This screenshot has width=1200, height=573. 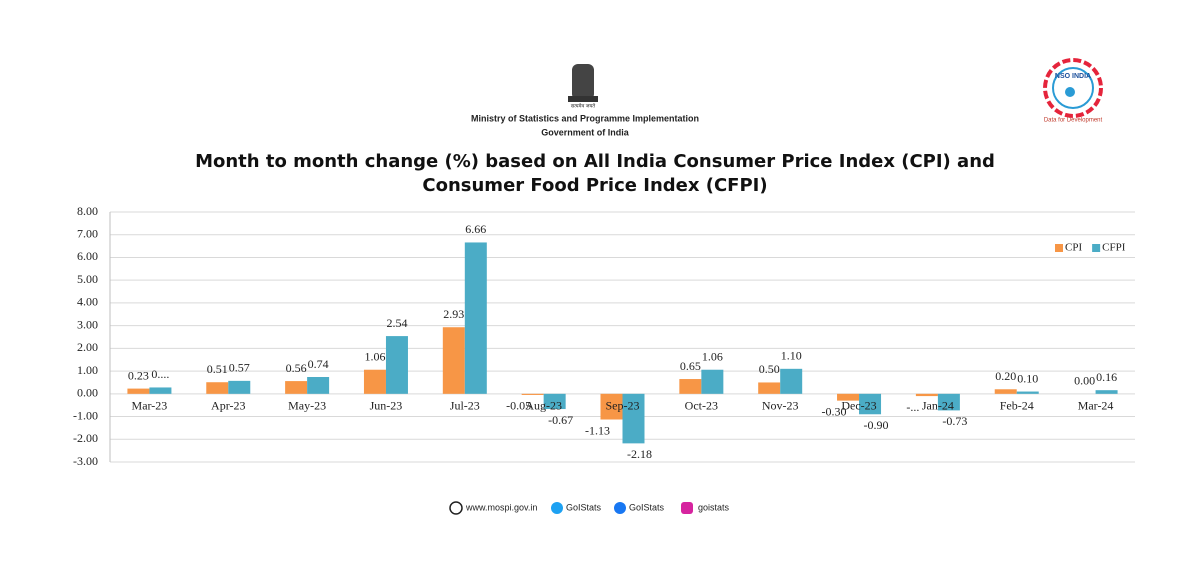 I want to click on y-tick-label: 7.00, so click(x=87, y=233).